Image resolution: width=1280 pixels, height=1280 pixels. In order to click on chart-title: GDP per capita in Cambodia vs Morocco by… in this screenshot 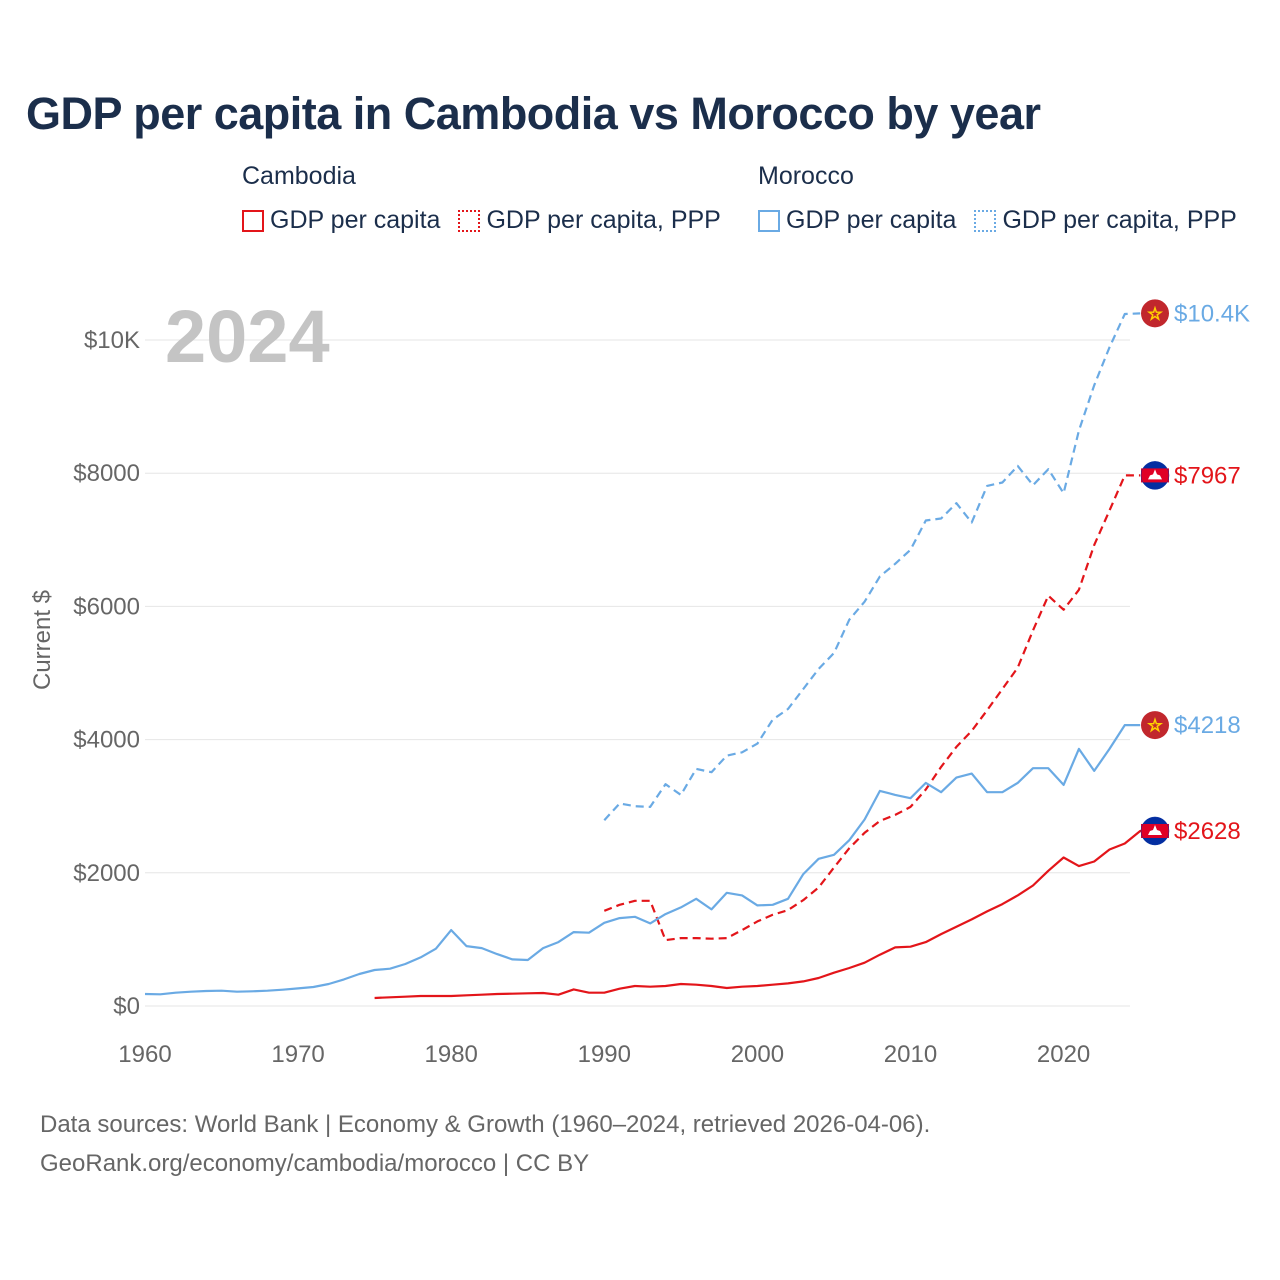, I will do `click(533, 113)`.